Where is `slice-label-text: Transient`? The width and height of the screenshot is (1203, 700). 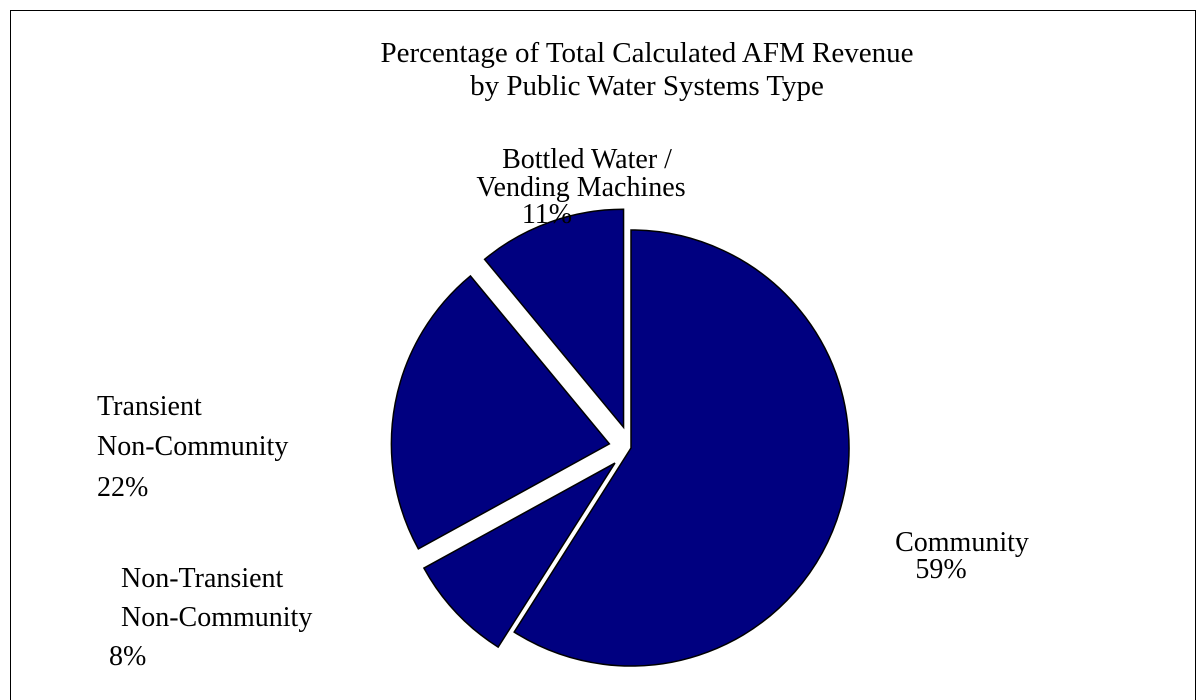 slice-label-text: Transient is located at coordinates (149, 406).